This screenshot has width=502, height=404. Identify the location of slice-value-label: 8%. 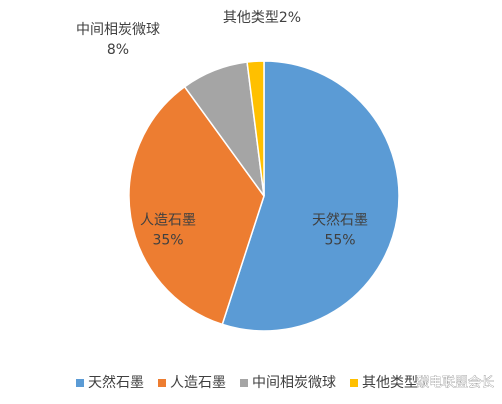
(118, 50).